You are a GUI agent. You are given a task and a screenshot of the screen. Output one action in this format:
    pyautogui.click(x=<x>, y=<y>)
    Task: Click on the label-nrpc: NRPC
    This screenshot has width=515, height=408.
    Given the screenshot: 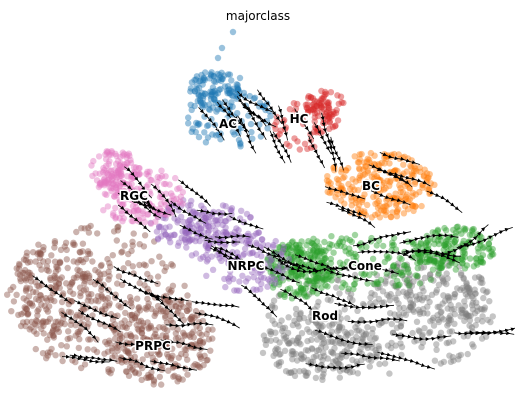 What is the action you would take?
    pyautogui.click(x=246, y=266)
    